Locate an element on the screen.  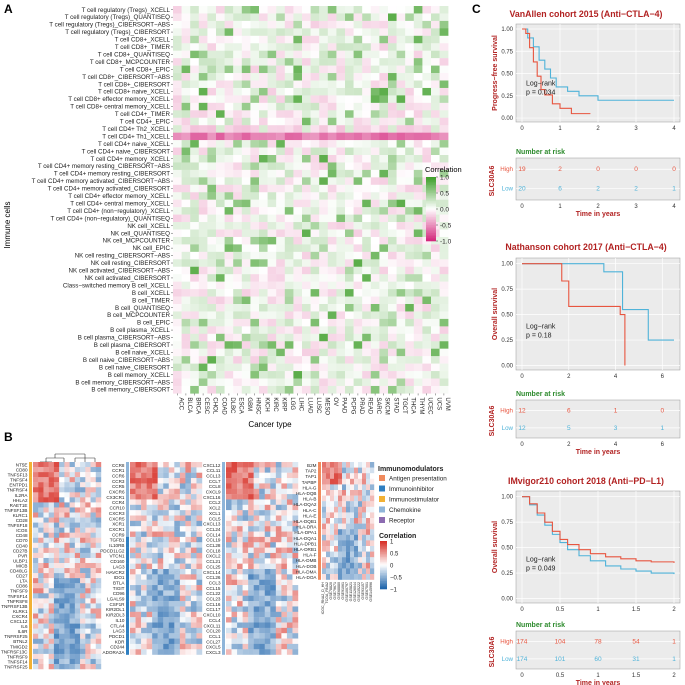
gene-label: CCL17 is located at coordinates (213, 609).